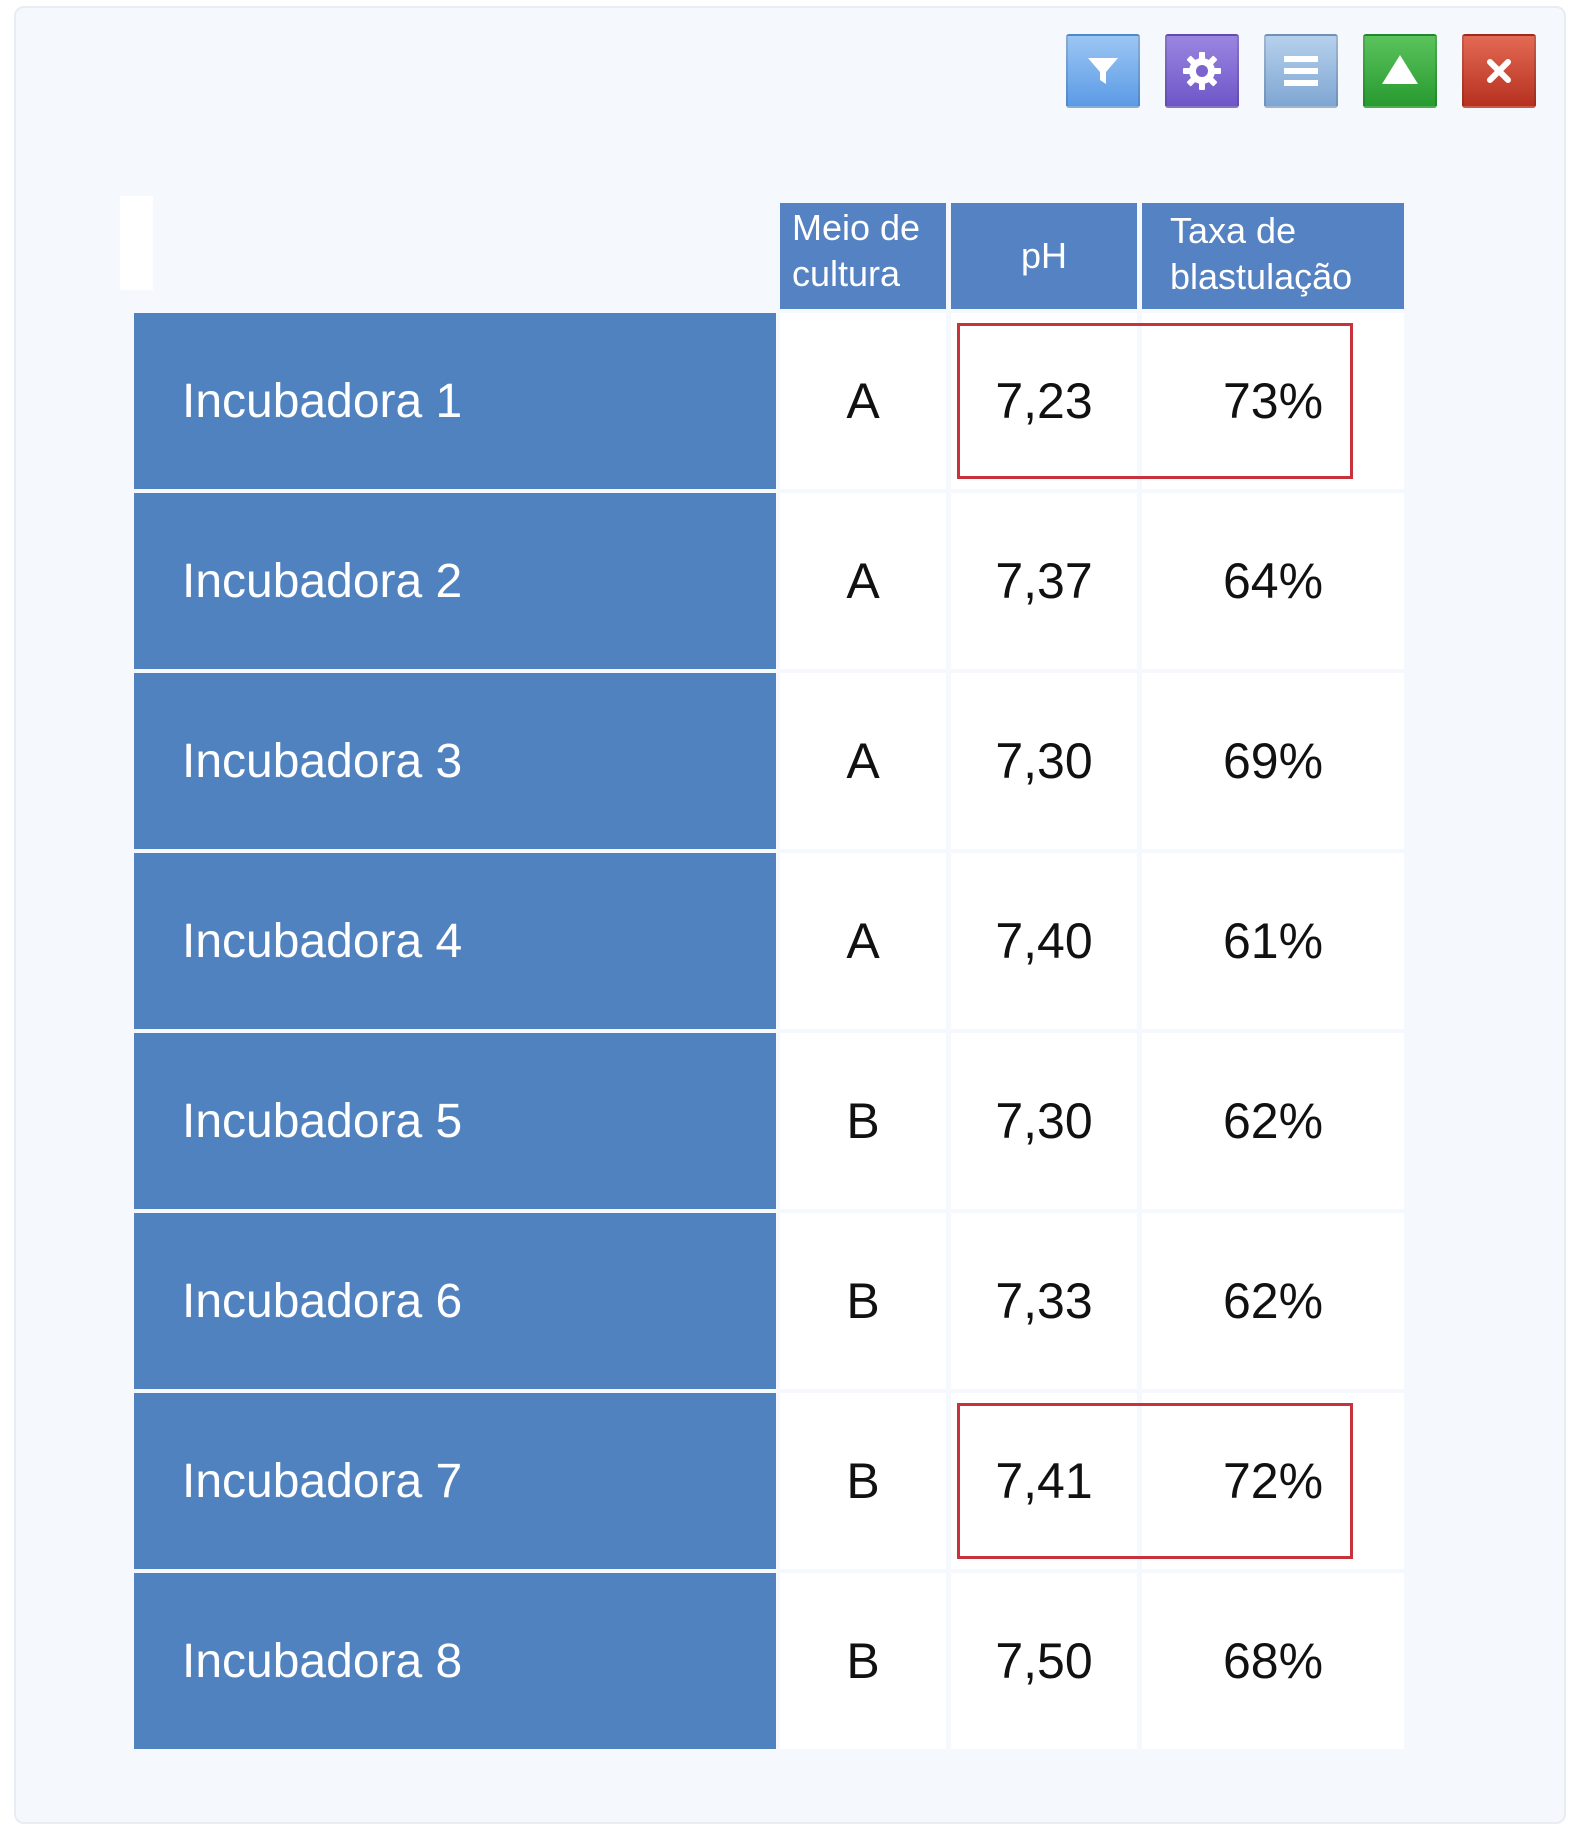 The width and height of the screenshot is (1583, 1835). I want to click on header-text: pH, so click(1044, 255).